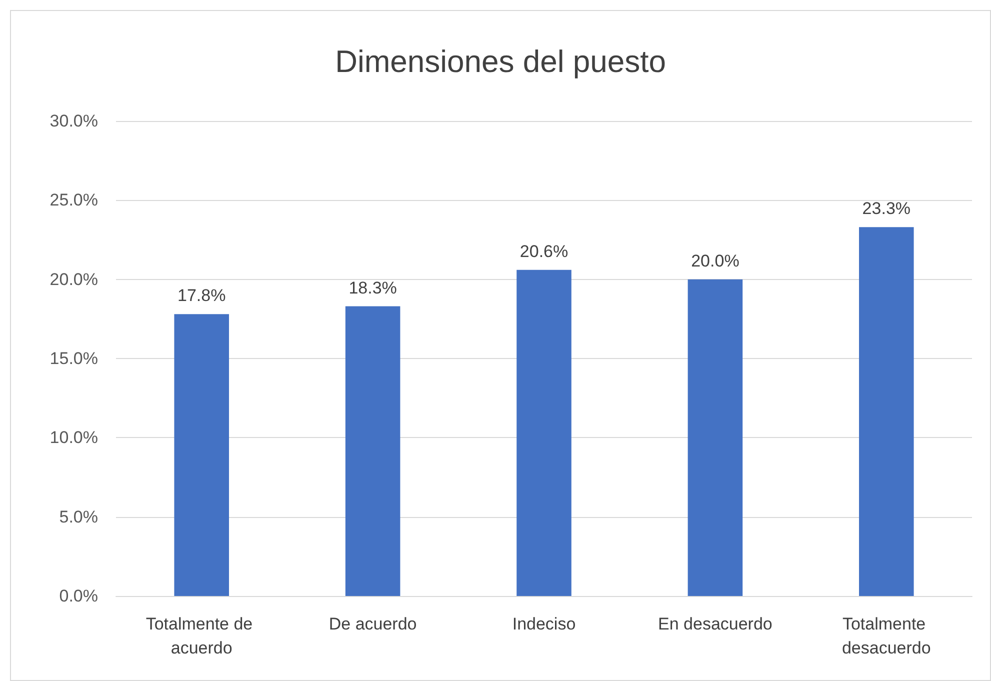 The image size is (991, 681). Describe the element at coordinates (78, 596) in the screenshot. I see `y-tick-label: 0.0%` at that location.